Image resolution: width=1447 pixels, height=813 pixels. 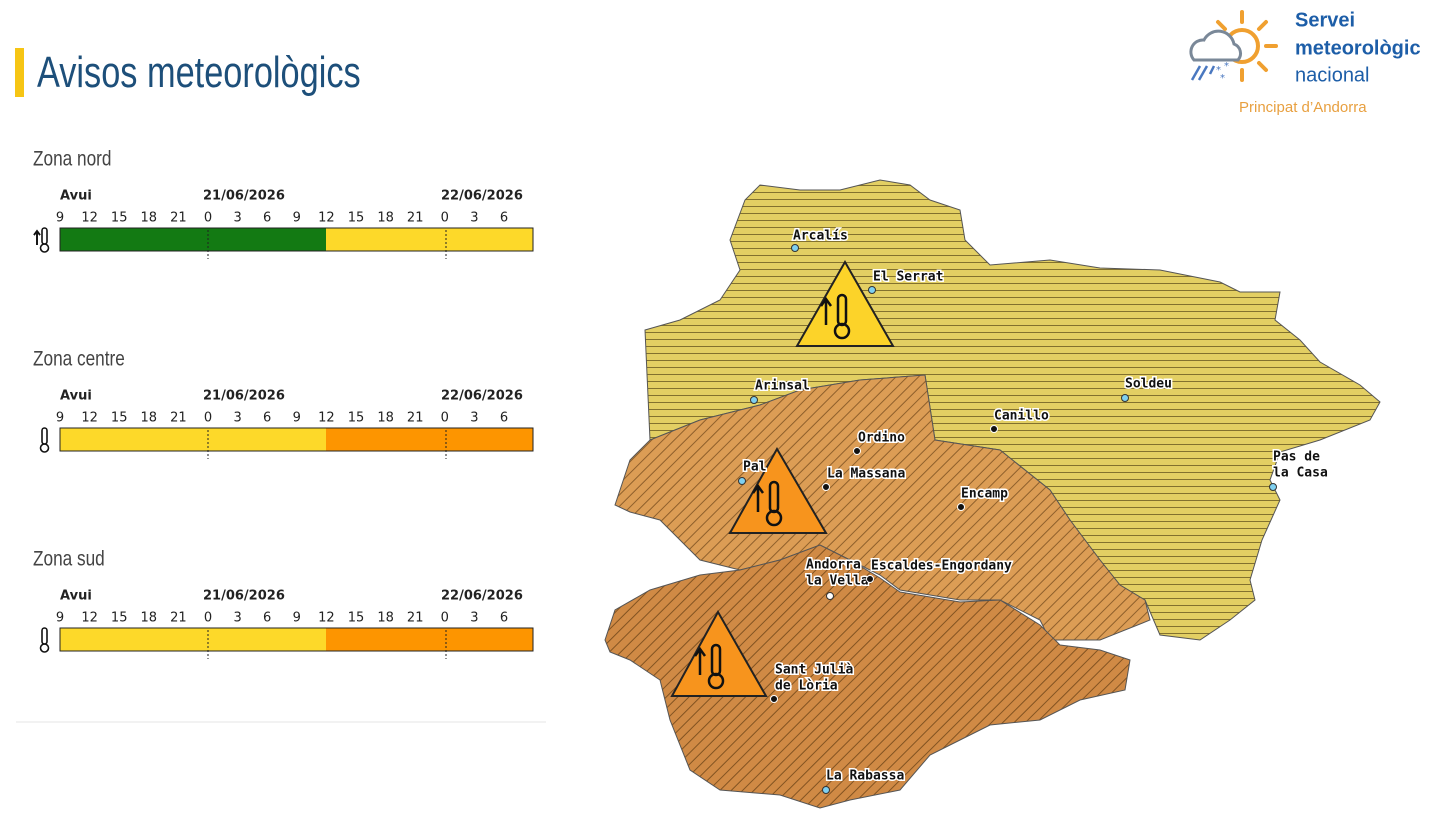 I want to click on logo-subtitle: Principat d’Andorra, so click(x=1303, y=107).